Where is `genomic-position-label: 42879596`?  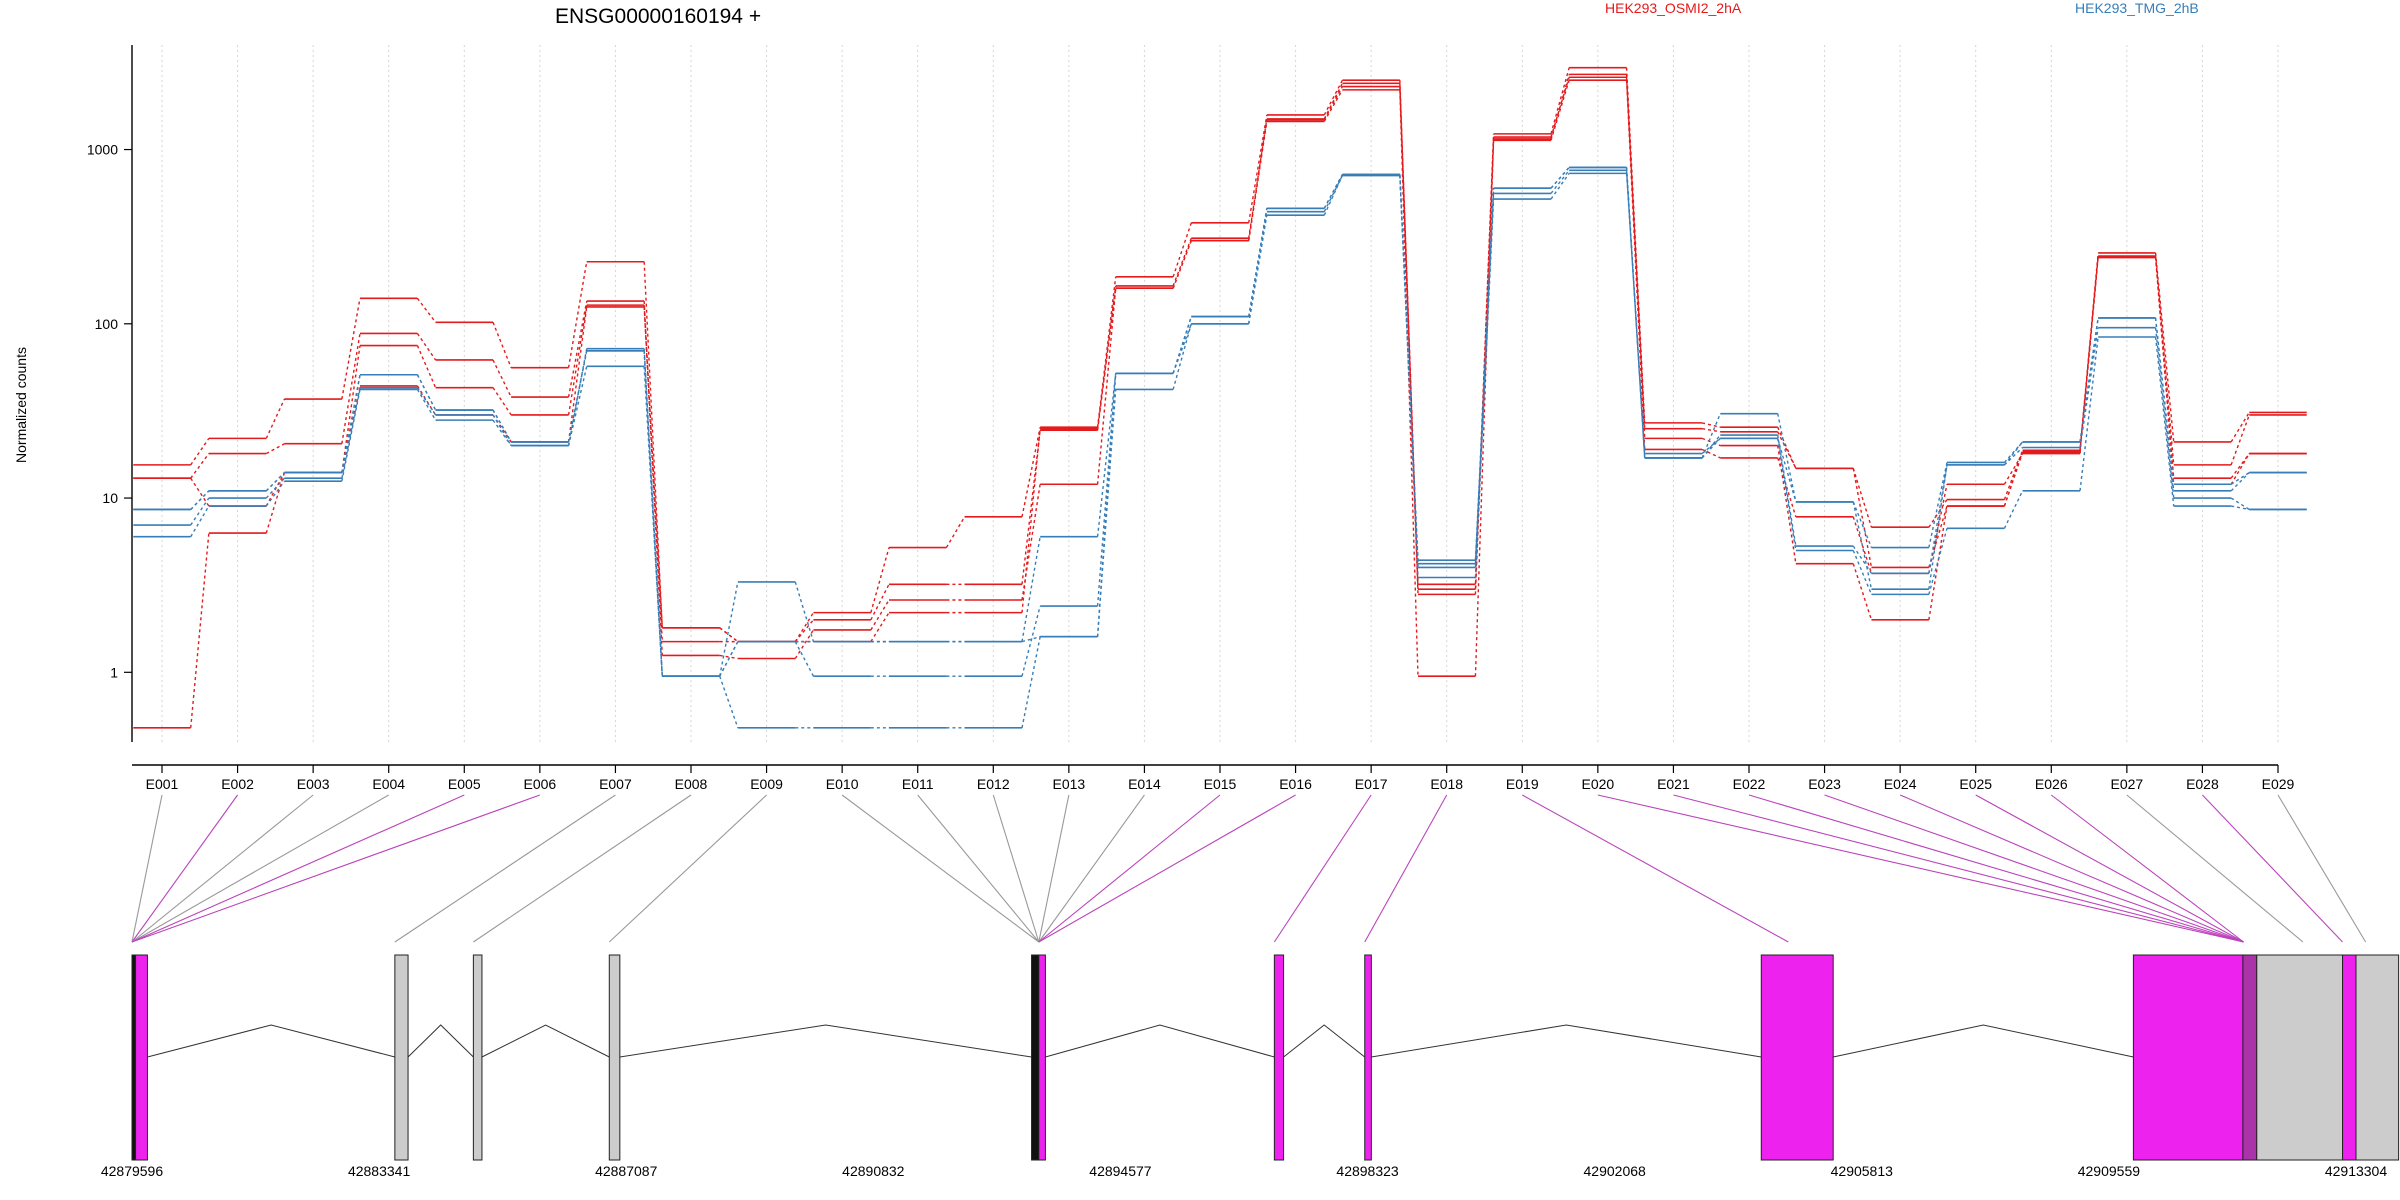
genomic-position-label: 42879596 is located at coordinates (132, 1171).